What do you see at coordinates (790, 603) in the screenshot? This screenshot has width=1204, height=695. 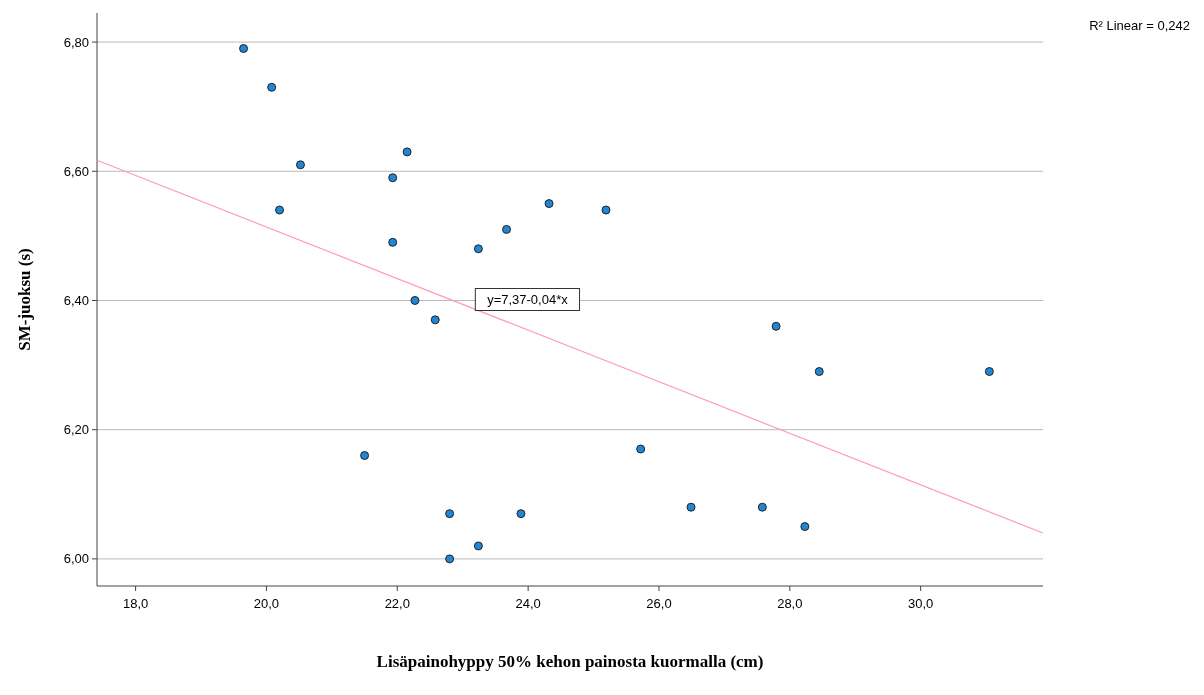 I see `x-tick-label: 28,0` at bounding box center [790, 603].